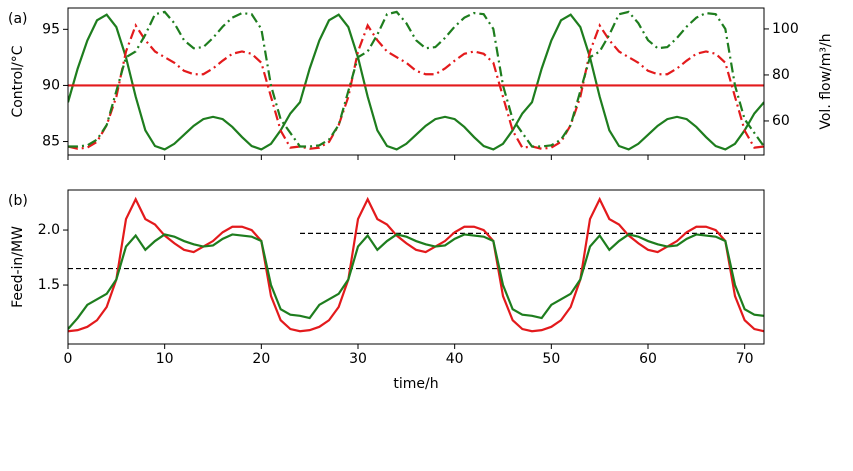  I want to click on y-axis-label: Control/°C, so click(18, 81).